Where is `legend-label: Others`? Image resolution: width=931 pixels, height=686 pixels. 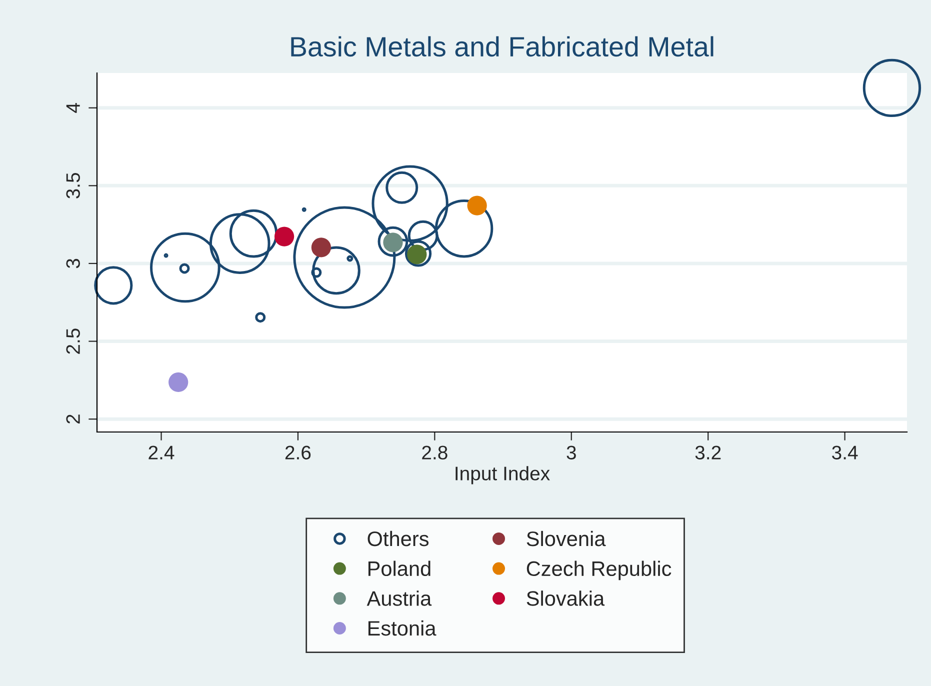
legend-label: Others is located at coordinates (398, 538).